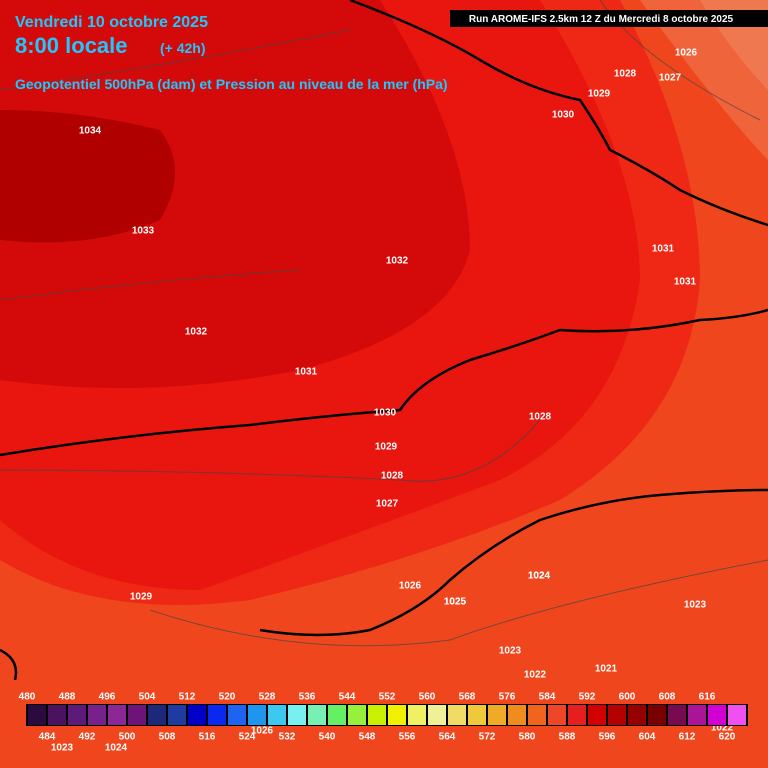 The image size is (768, 768). I want to click on colorbar-label: 516, so click(207, 737).